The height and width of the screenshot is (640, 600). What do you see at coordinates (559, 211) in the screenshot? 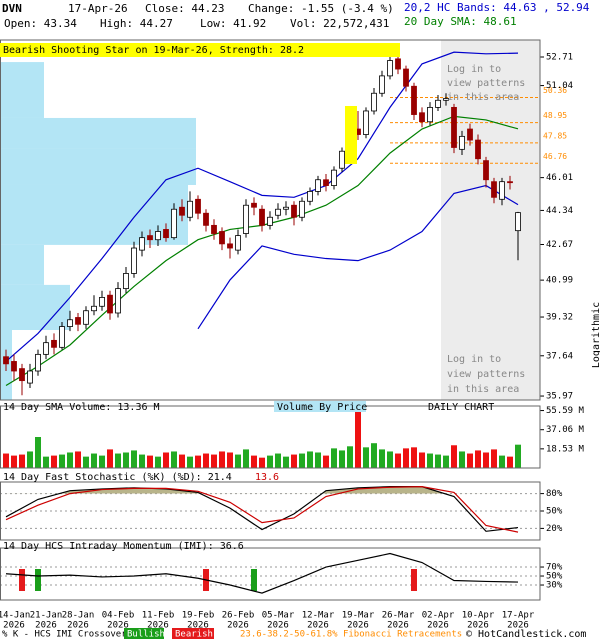
I see `y-tick-label: 44.34` at bounding box center [559, 211].